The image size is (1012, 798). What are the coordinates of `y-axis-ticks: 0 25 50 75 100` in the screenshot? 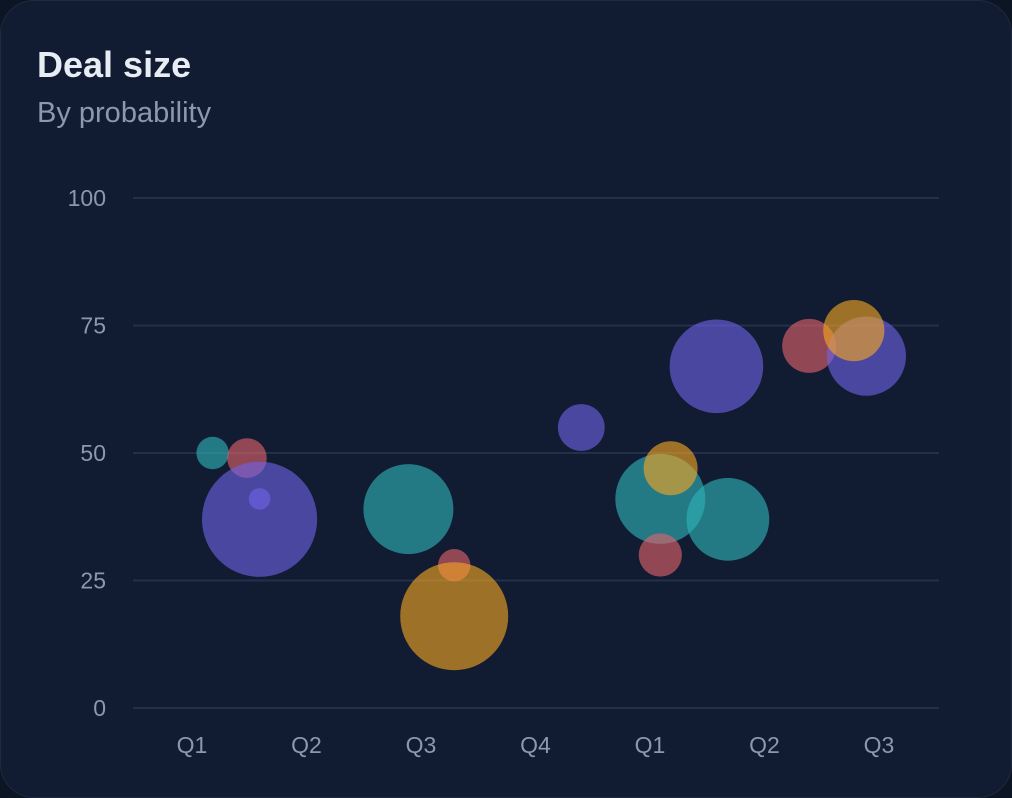 It's located at (87, 453).